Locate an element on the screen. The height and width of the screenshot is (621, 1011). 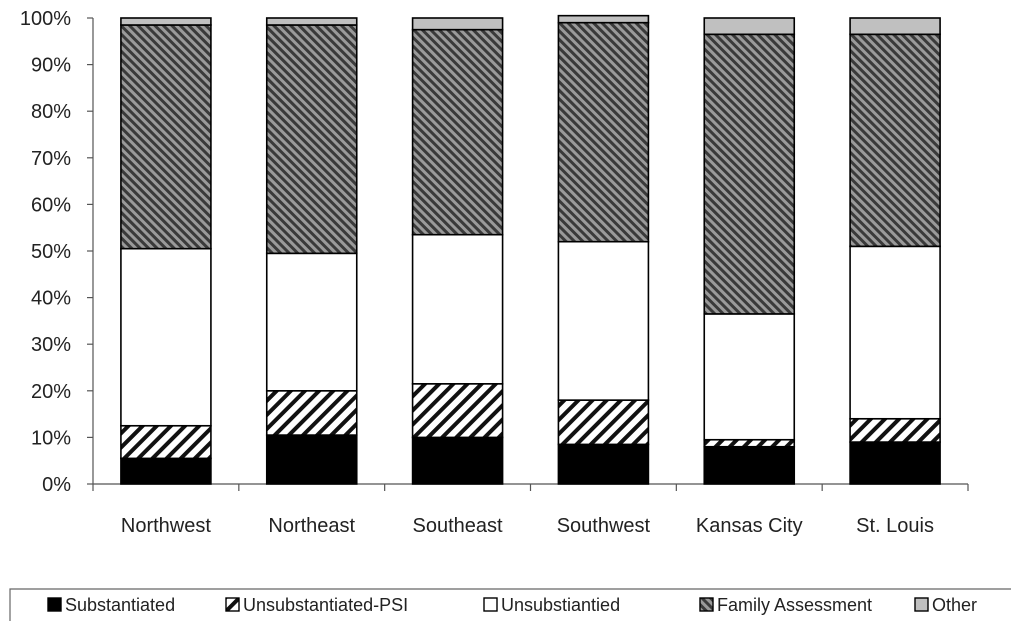
y-tick-label: 60% is located at coordinates (51, 205).